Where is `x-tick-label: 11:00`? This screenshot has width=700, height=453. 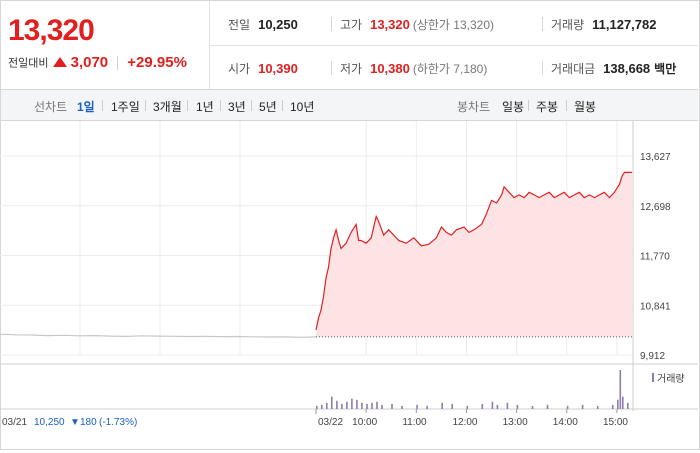
x-tick-label: 11:00 is located at coordinates (414, 422).